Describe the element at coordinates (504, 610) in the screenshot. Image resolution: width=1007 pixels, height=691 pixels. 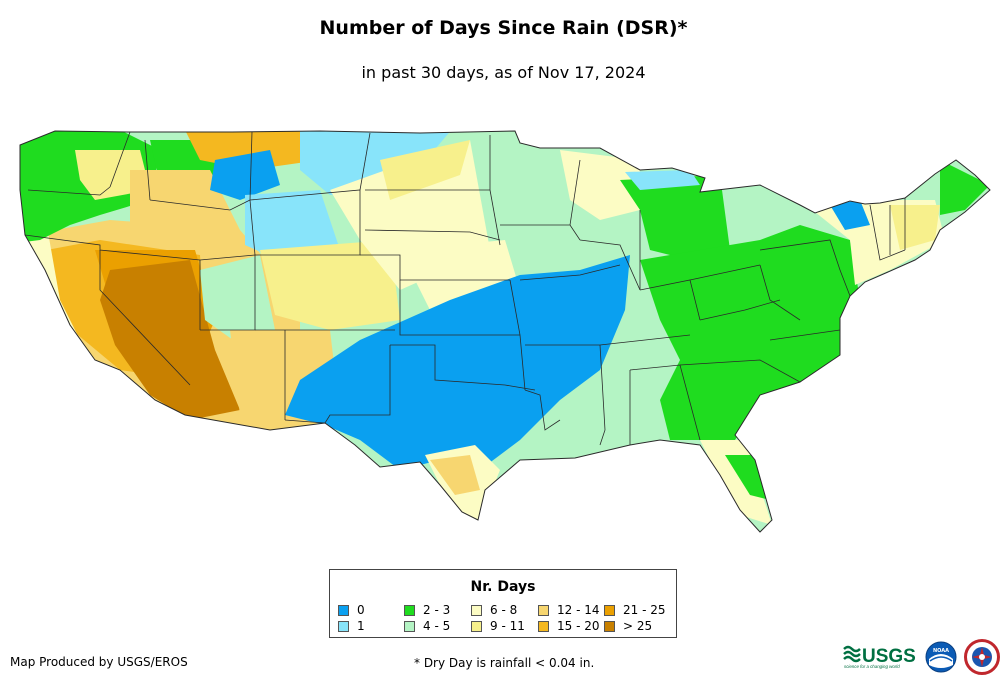
I see `legend-label-6-8: 6 - 8` at that location.